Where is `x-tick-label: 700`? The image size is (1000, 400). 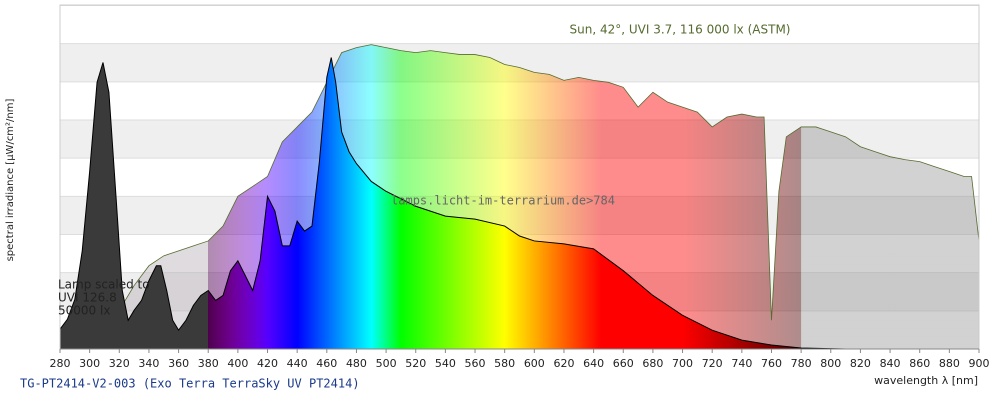 x-tick-label: 700 is located at coordinates (682, 363).